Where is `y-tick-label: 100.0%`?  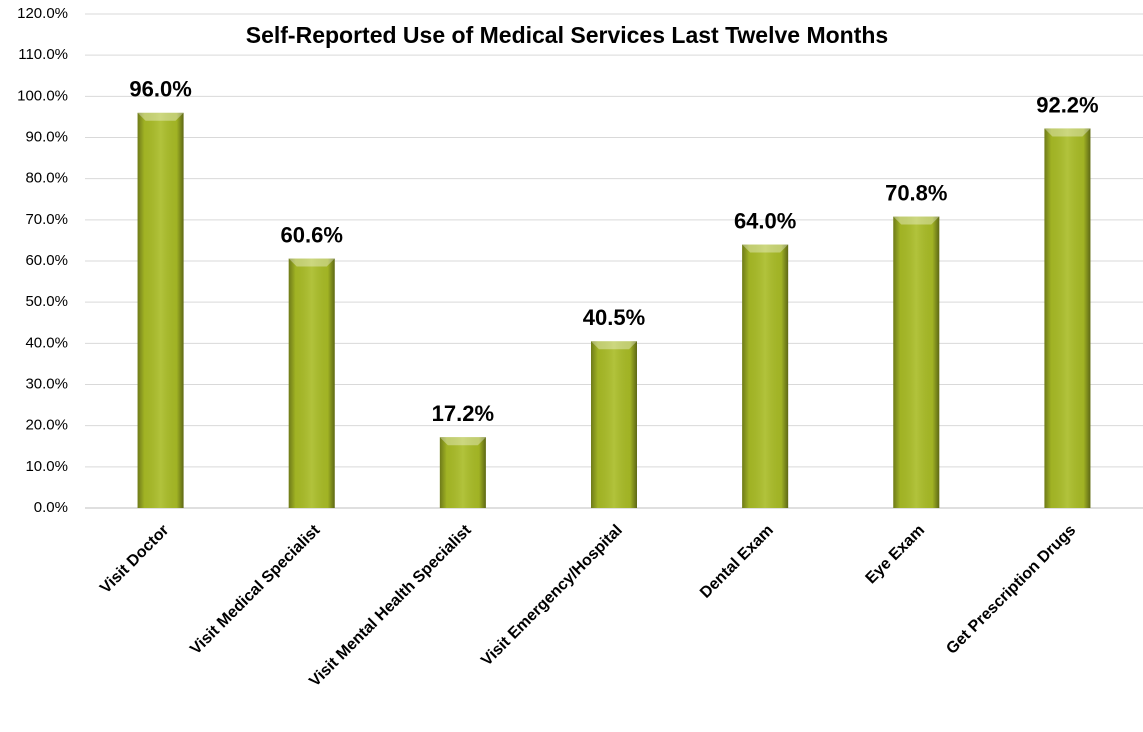
y-tick-label: 100.0% is located at coordinates (42, 95).